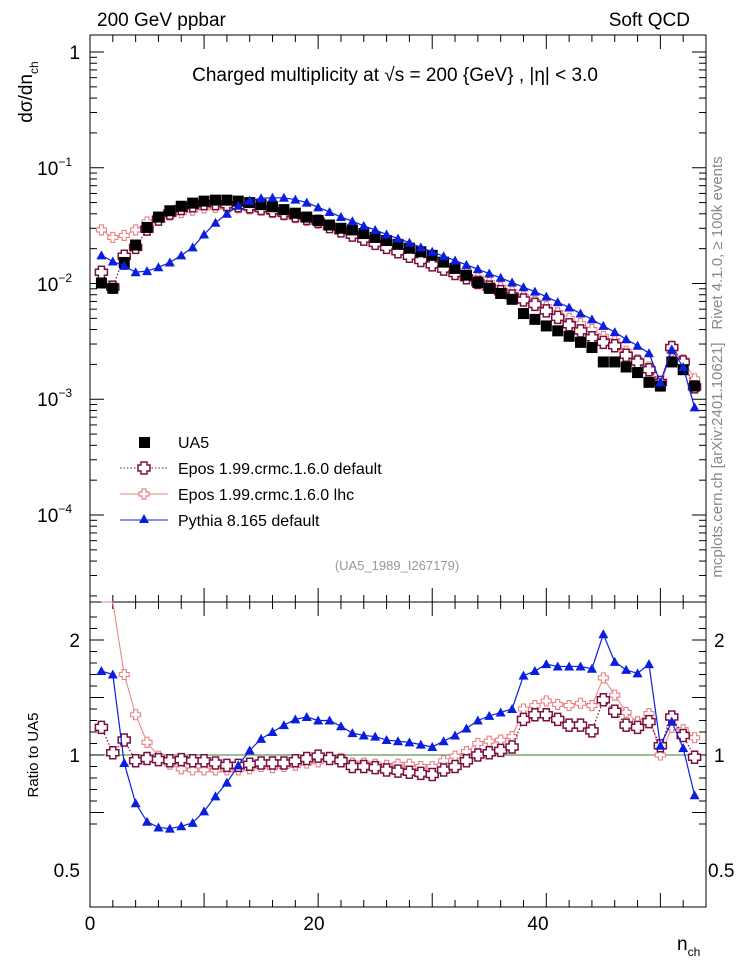 The image size is (746, 972). I want to click on y-tick-1e-2-base: 10, so click(47, 285).